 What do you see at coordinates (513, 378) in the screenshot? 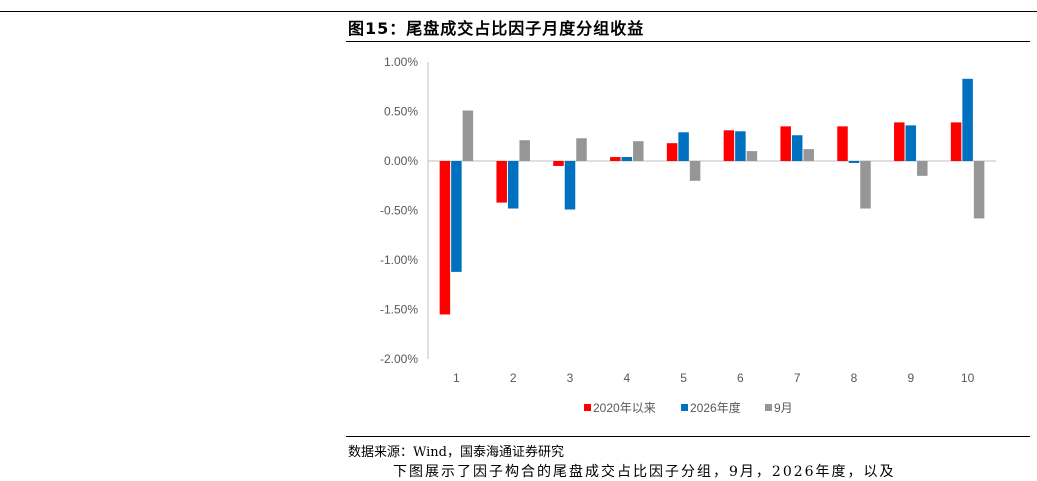
I see `x-tick-label: 2` at bounding box center [513, 378].